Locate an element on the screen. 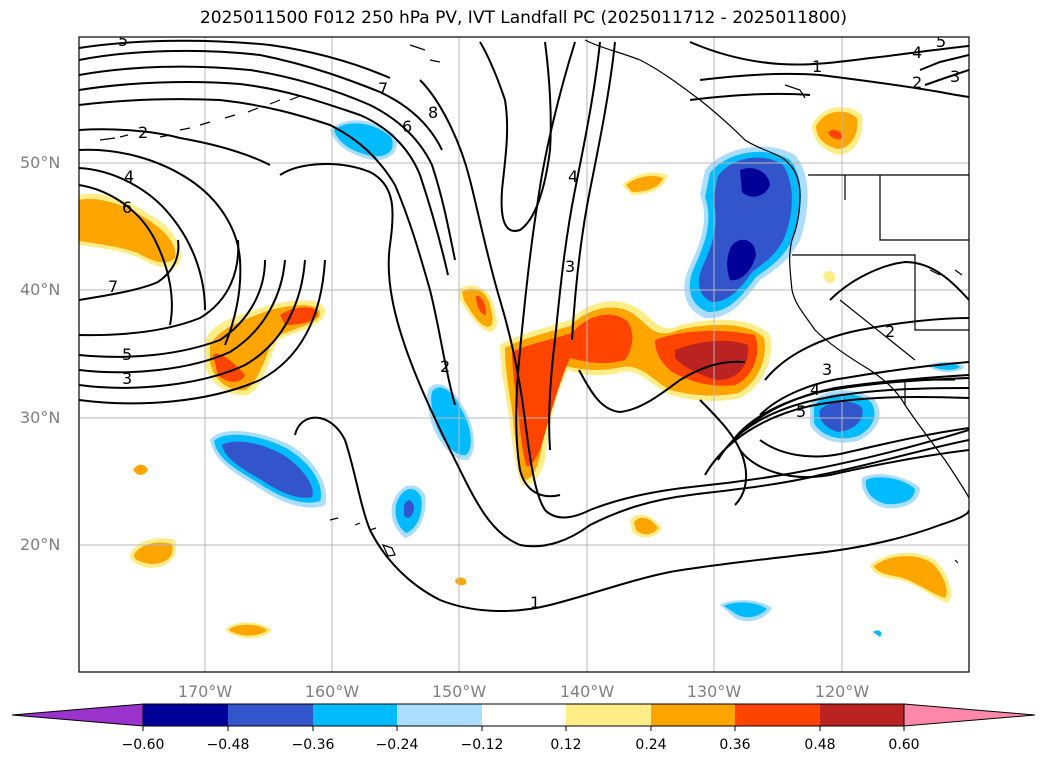  colorbar-tick: 0.60 is located at coordinates (904, 745).